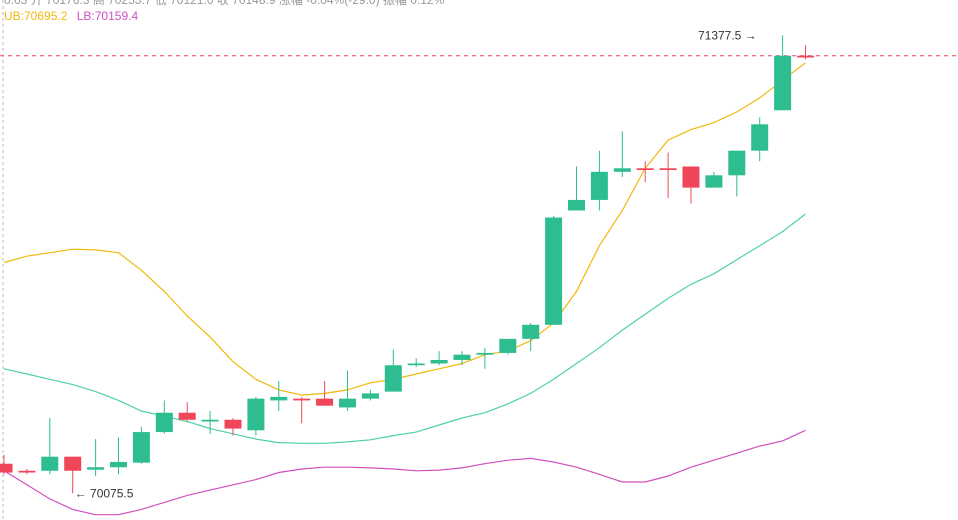 This screenshot has width=958, height=520. Describe the element at coordinates (404, 472) in the screenshot. I see `lb-line` at that location.